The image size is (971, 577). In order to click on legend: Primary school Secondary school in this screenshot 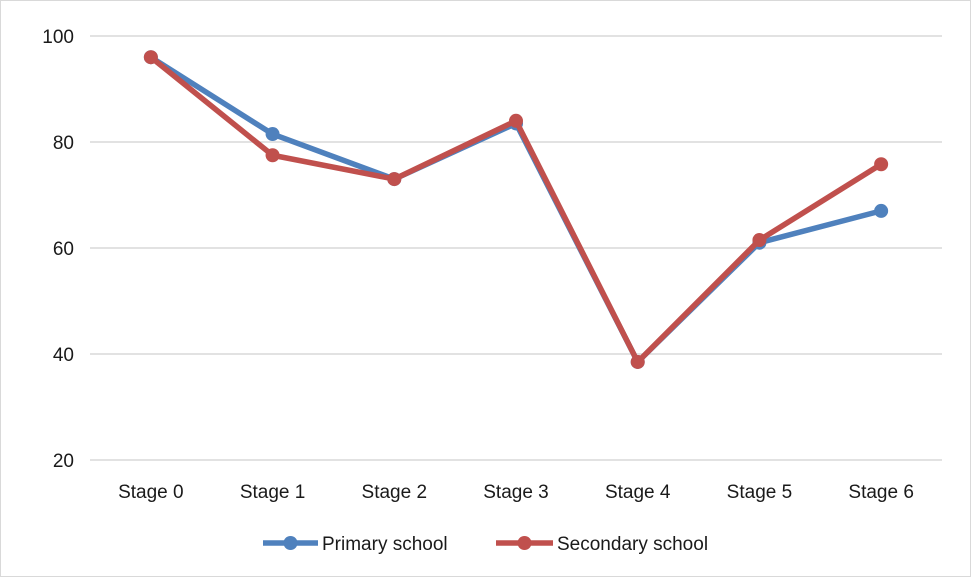, I will do `click(485, 544)`.